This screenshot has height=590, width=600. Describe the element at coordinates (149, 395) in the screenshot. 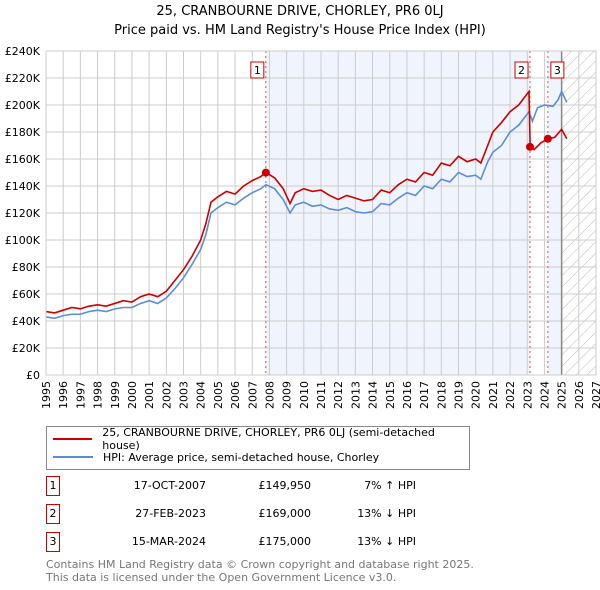

I see `x-tick-label: 2001` at that location.